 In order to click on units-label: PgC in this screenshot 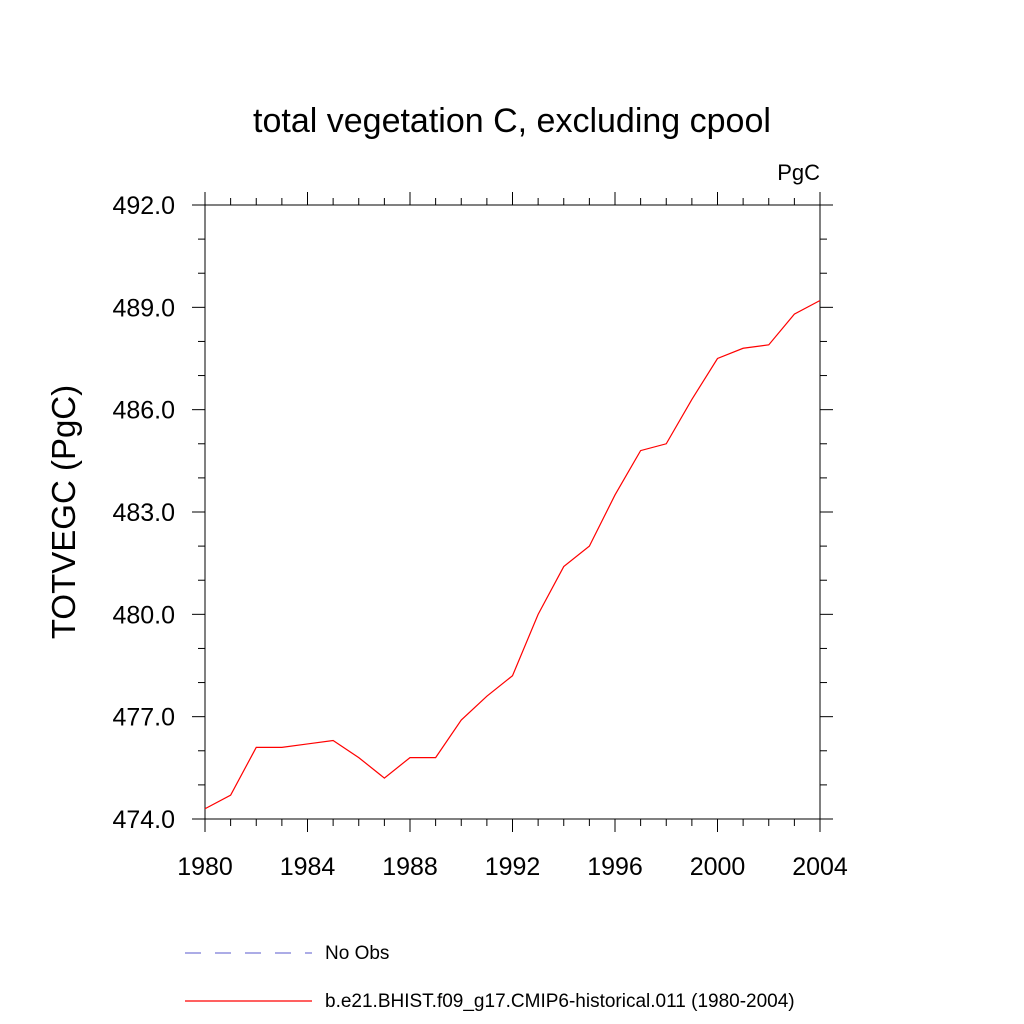, I will do `click(798, 172)`.